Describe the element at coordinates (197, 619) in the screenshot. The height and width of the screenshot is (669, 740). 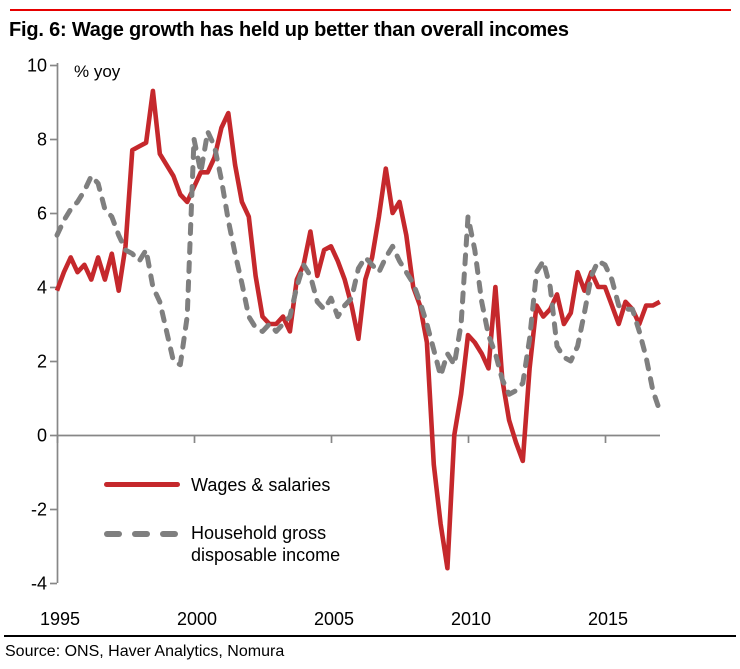
I see `x-tick-label-2000: 2000` at that location.